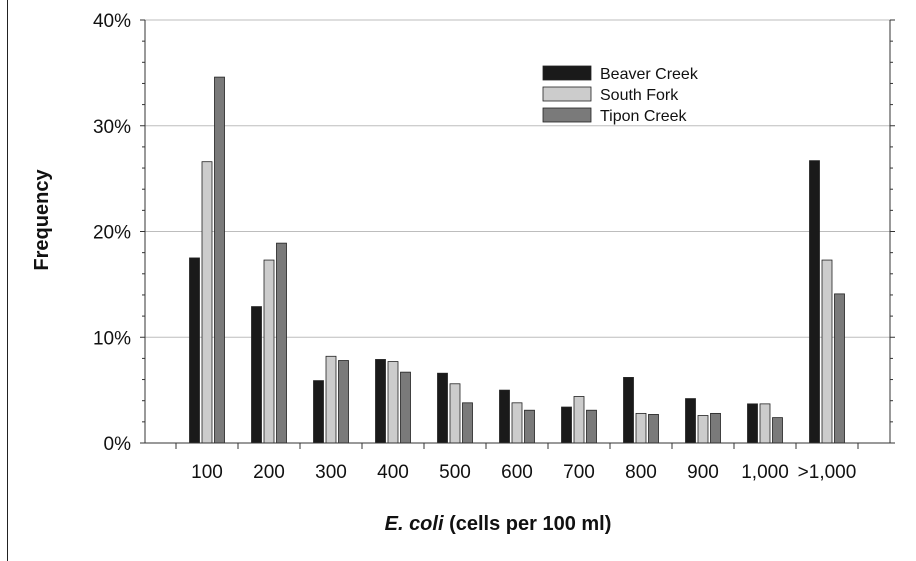 This screenshot has height=561, width=916. I want to click on y-tick-labels: 0% 10% 20% 30% 40%, so click(112, 233).